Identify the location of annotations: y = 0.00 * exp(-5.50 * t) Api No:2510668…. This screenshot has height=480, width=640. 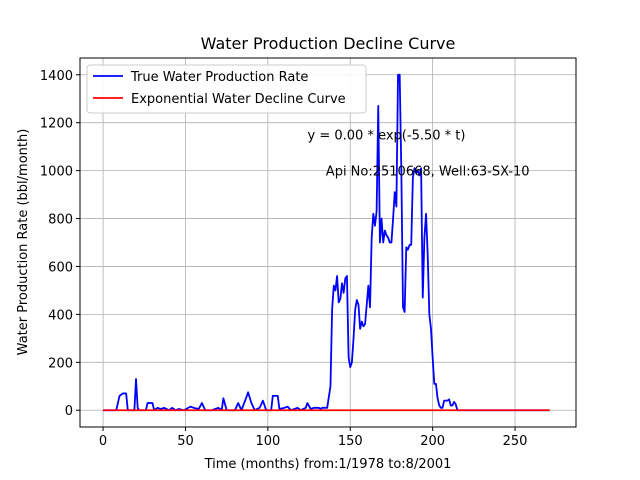
(419, 154).